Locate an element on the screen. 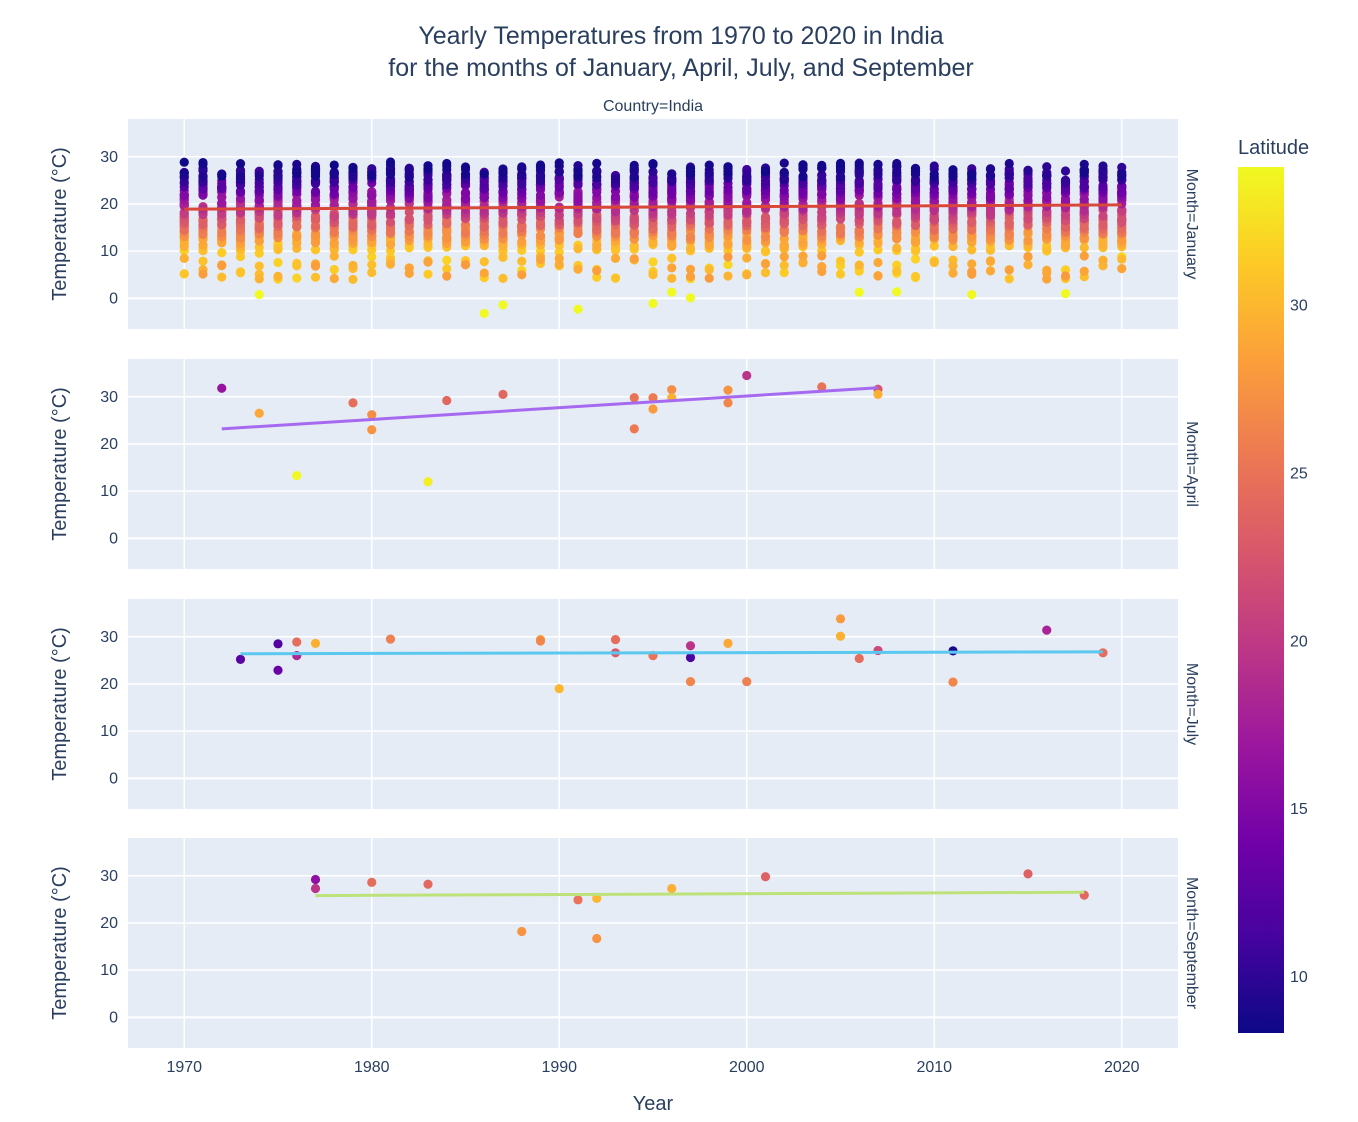  trend-line is located at coordinates (653, 207).